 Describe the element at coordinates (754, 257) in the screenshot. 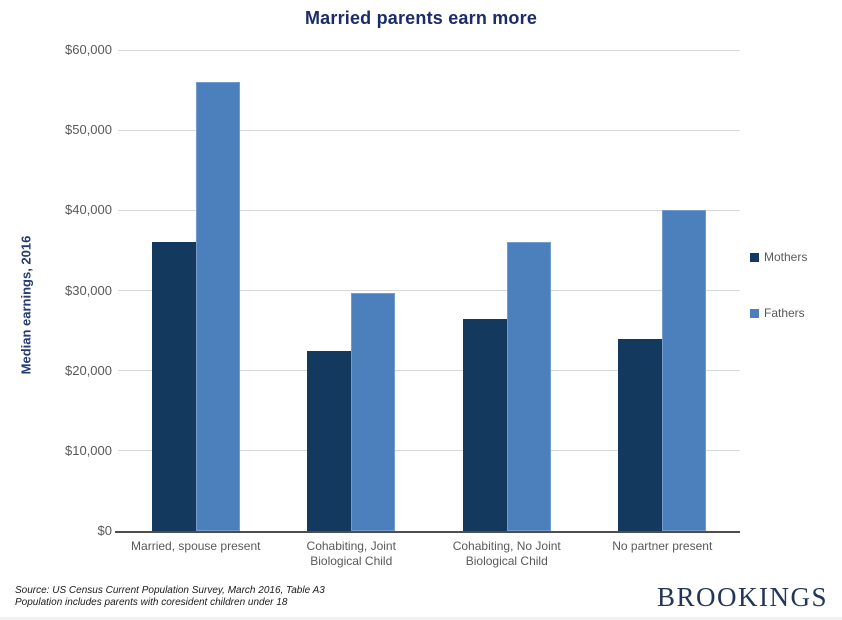

I see `legend-swatch-mothers` at that location.